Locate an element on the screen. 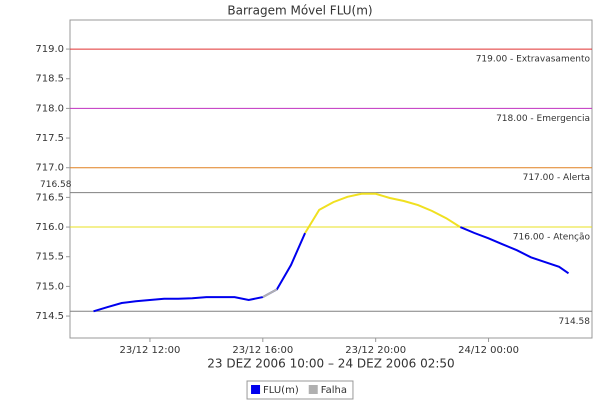 The width and height of the screenshot is (600, 400). legend-box is located at coordinates (300, 390).